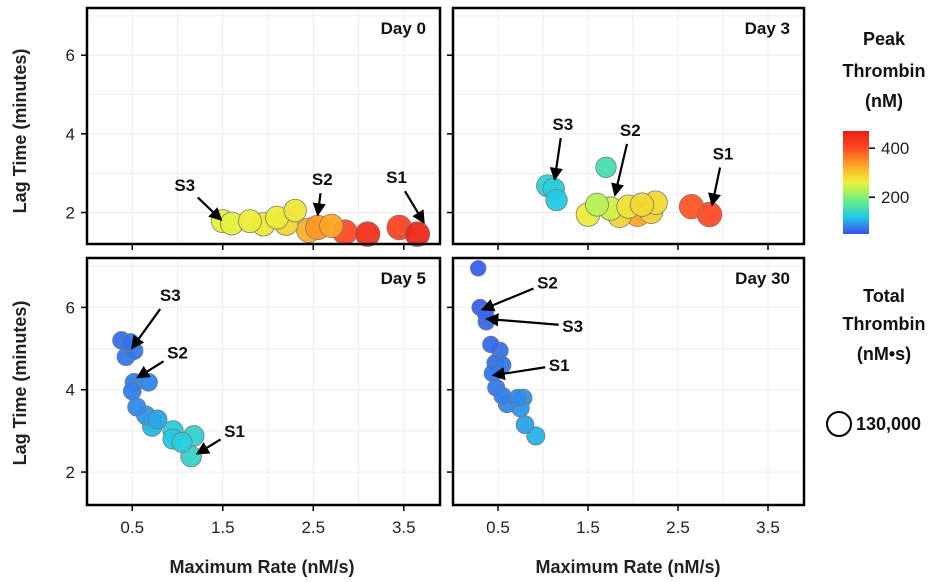  Describe the element at coordinates (20, 131) in the screenshot. I see `y-axis-title-top: Lag Time (minutes)` at that location.